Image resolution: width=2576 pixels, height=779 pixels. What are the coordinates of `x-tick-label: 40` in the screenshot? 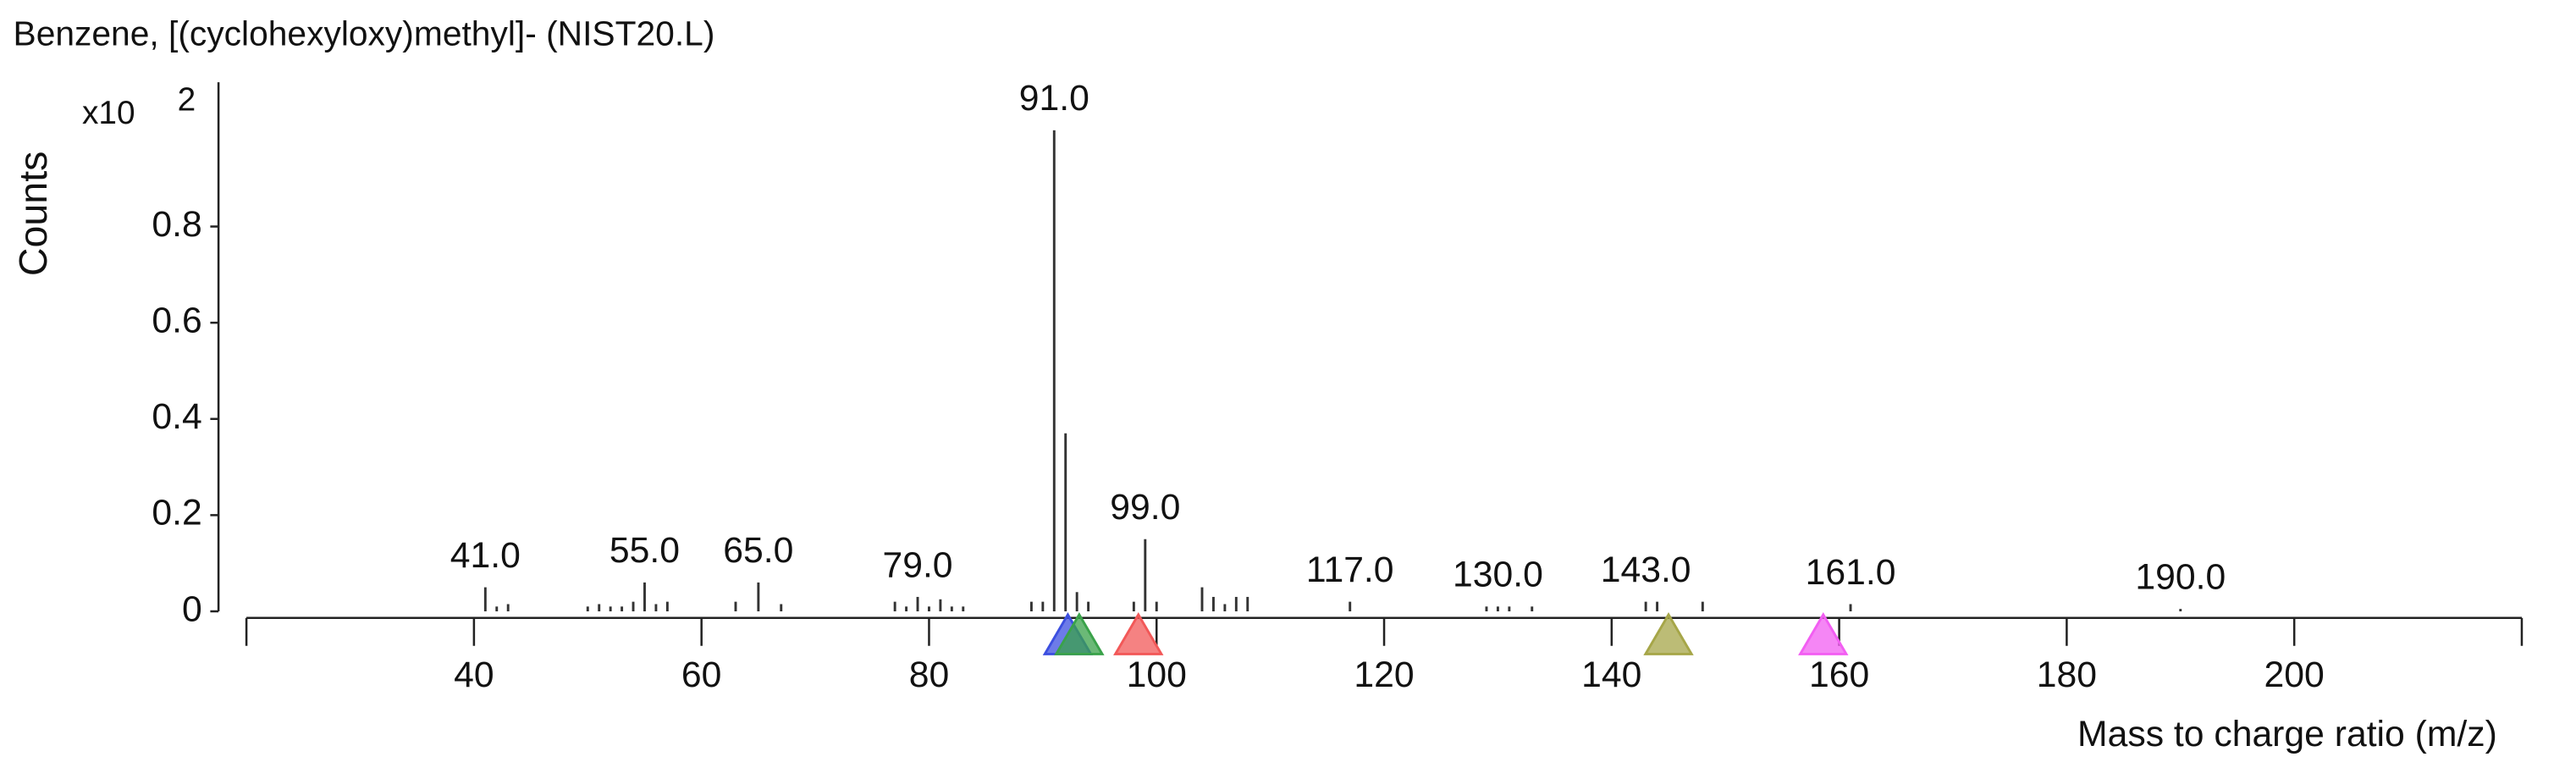 It's located at (474, 675).